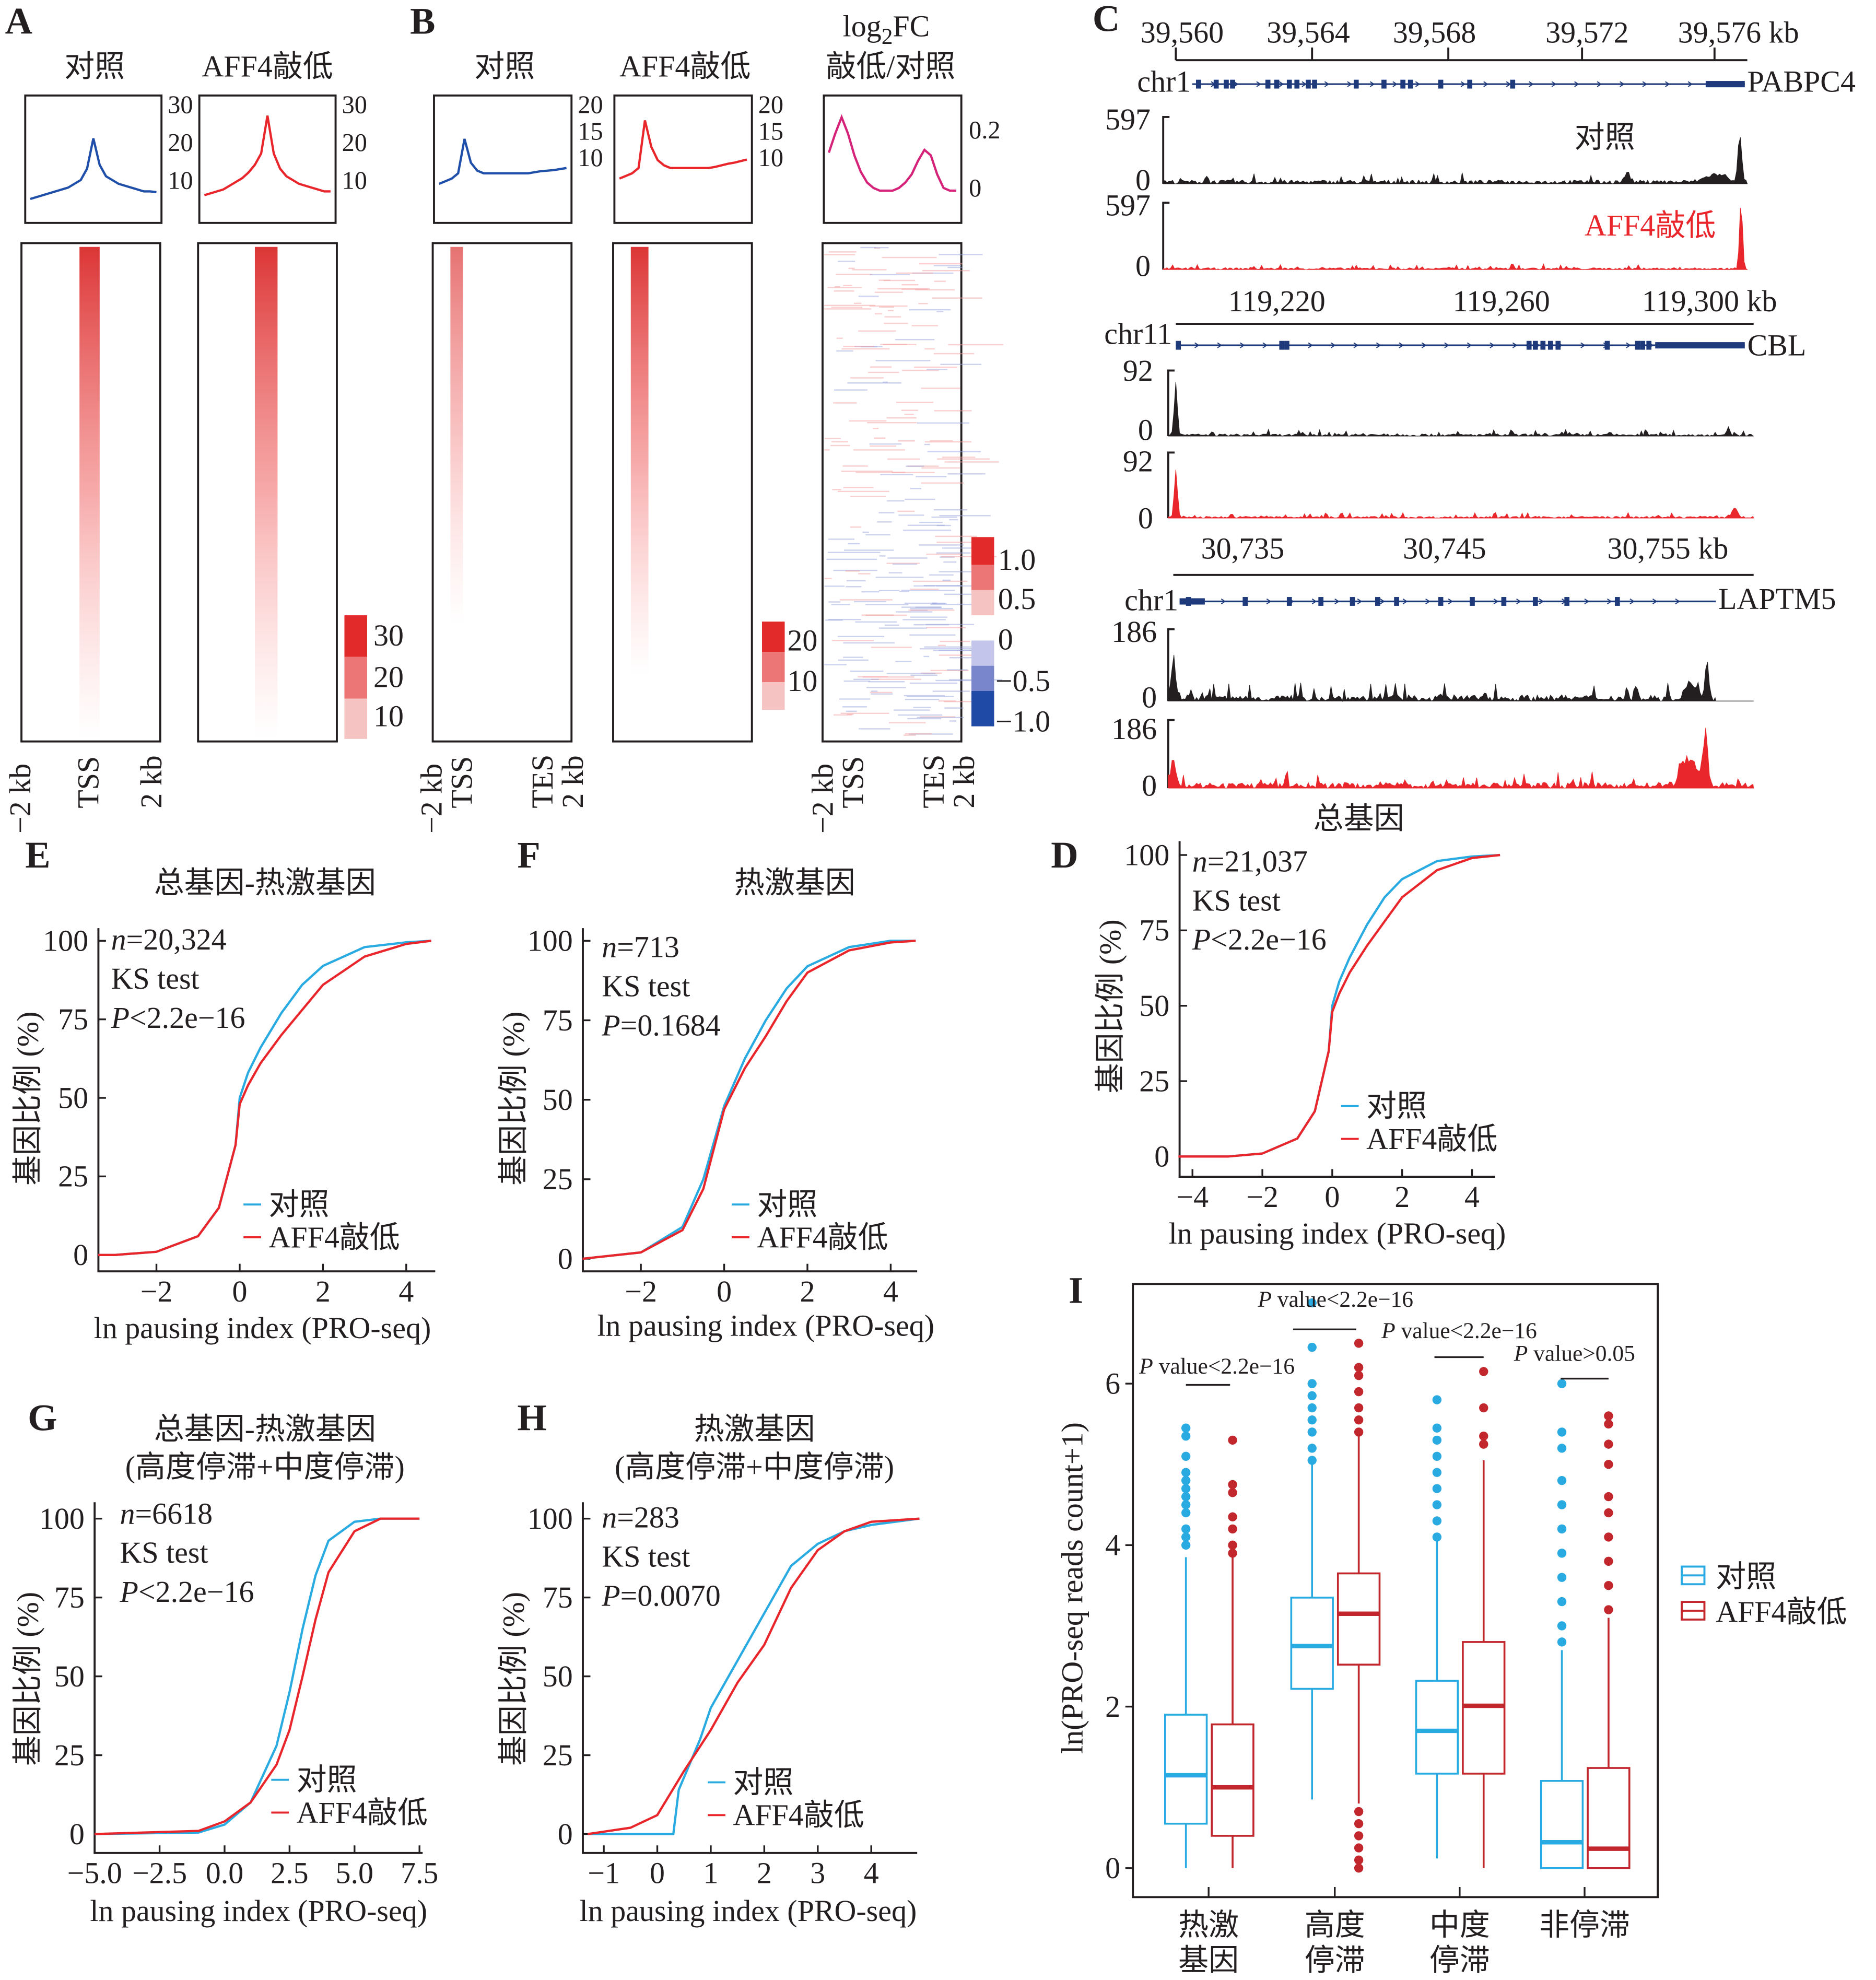  I want to click on profile-curve-control, so click(503, 161).